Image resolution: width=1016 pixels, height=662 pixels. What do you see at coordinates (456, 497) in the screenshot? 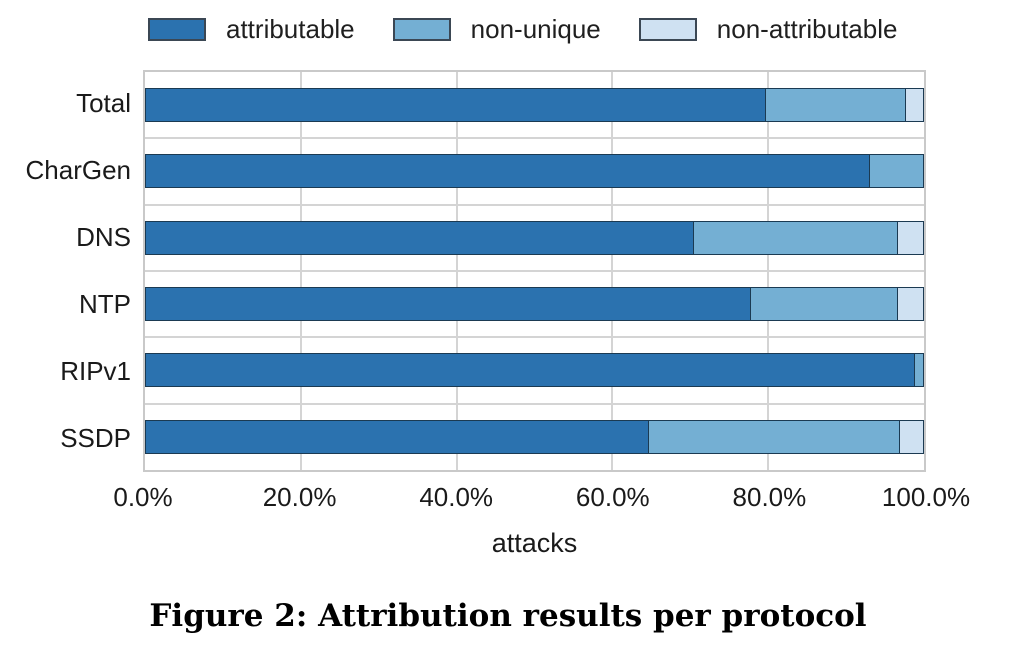
I see `x-tick-label: 40.0%` at bounding box center [456, 497].